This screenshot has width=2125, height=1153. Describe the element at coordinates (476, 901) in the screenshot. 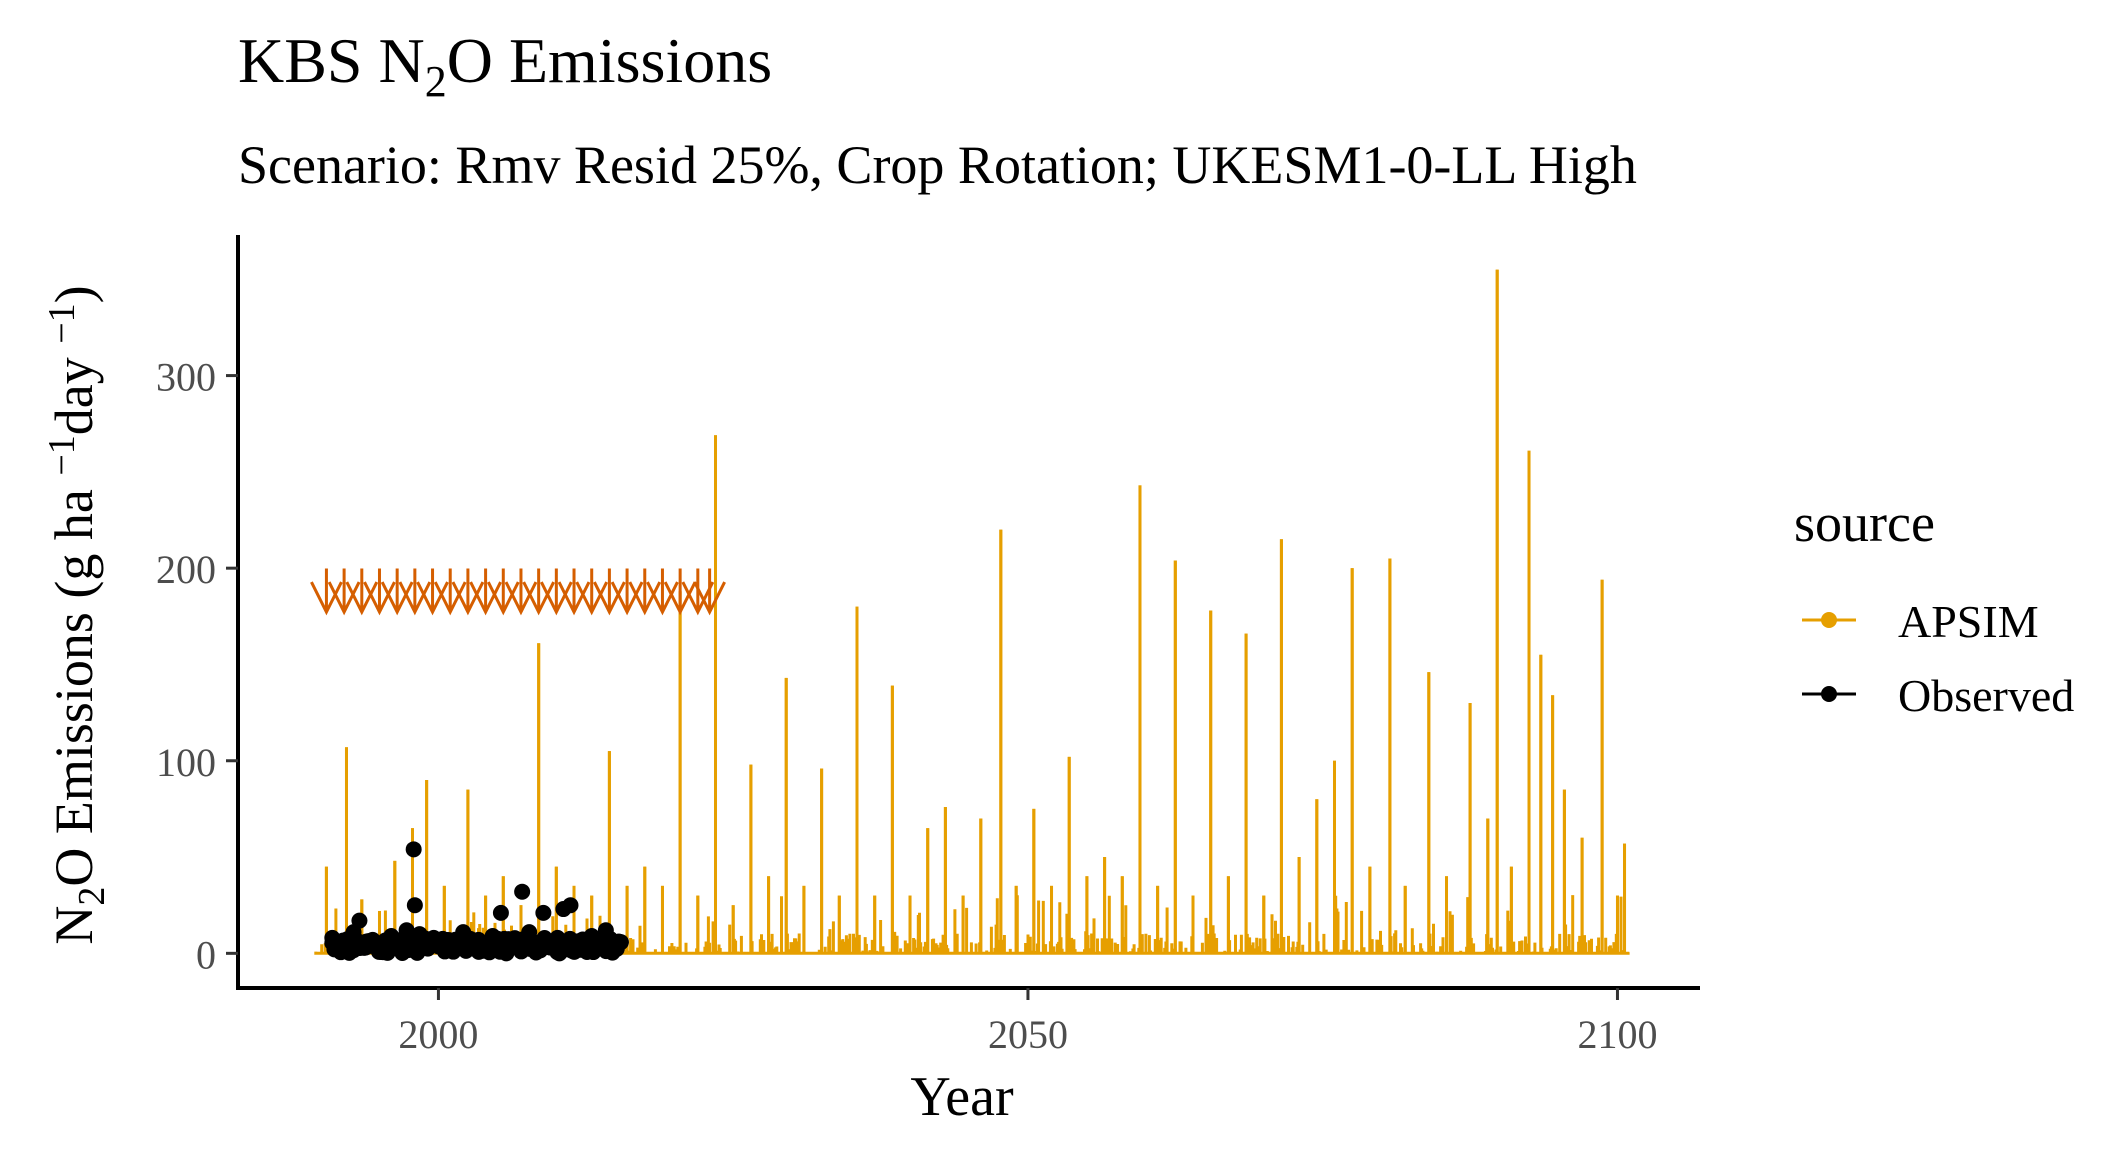

I see `observed-series` at that location.